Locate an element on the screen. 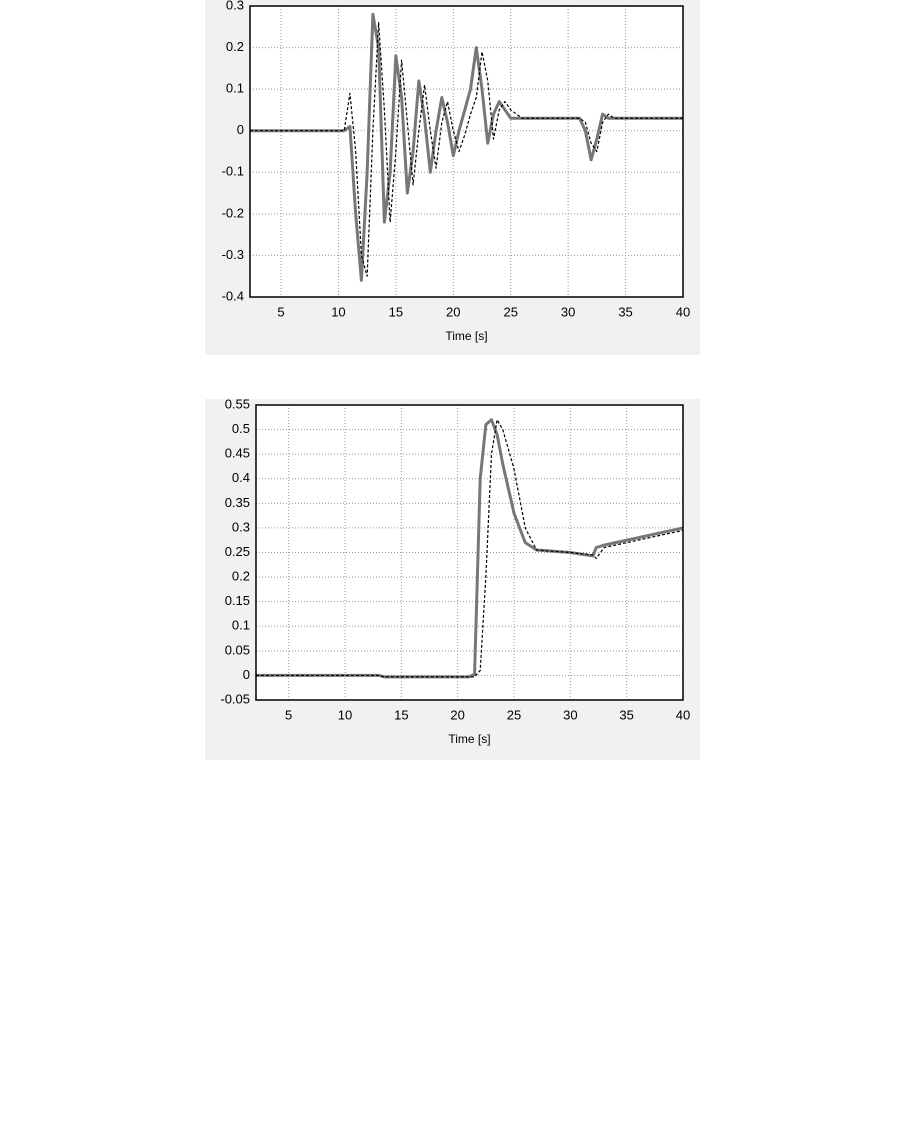 The image size is (901, 1145). y-tick-label: -0.2 is located at coordinates (233, 212).